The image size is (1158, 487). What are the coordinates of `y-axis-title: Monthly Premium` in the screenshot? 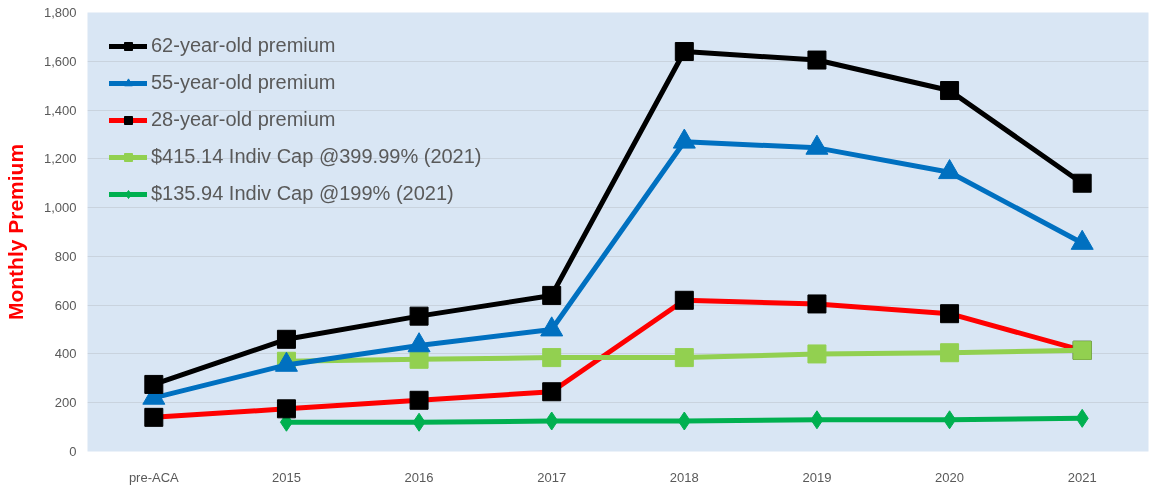 It's located at (15, 232).